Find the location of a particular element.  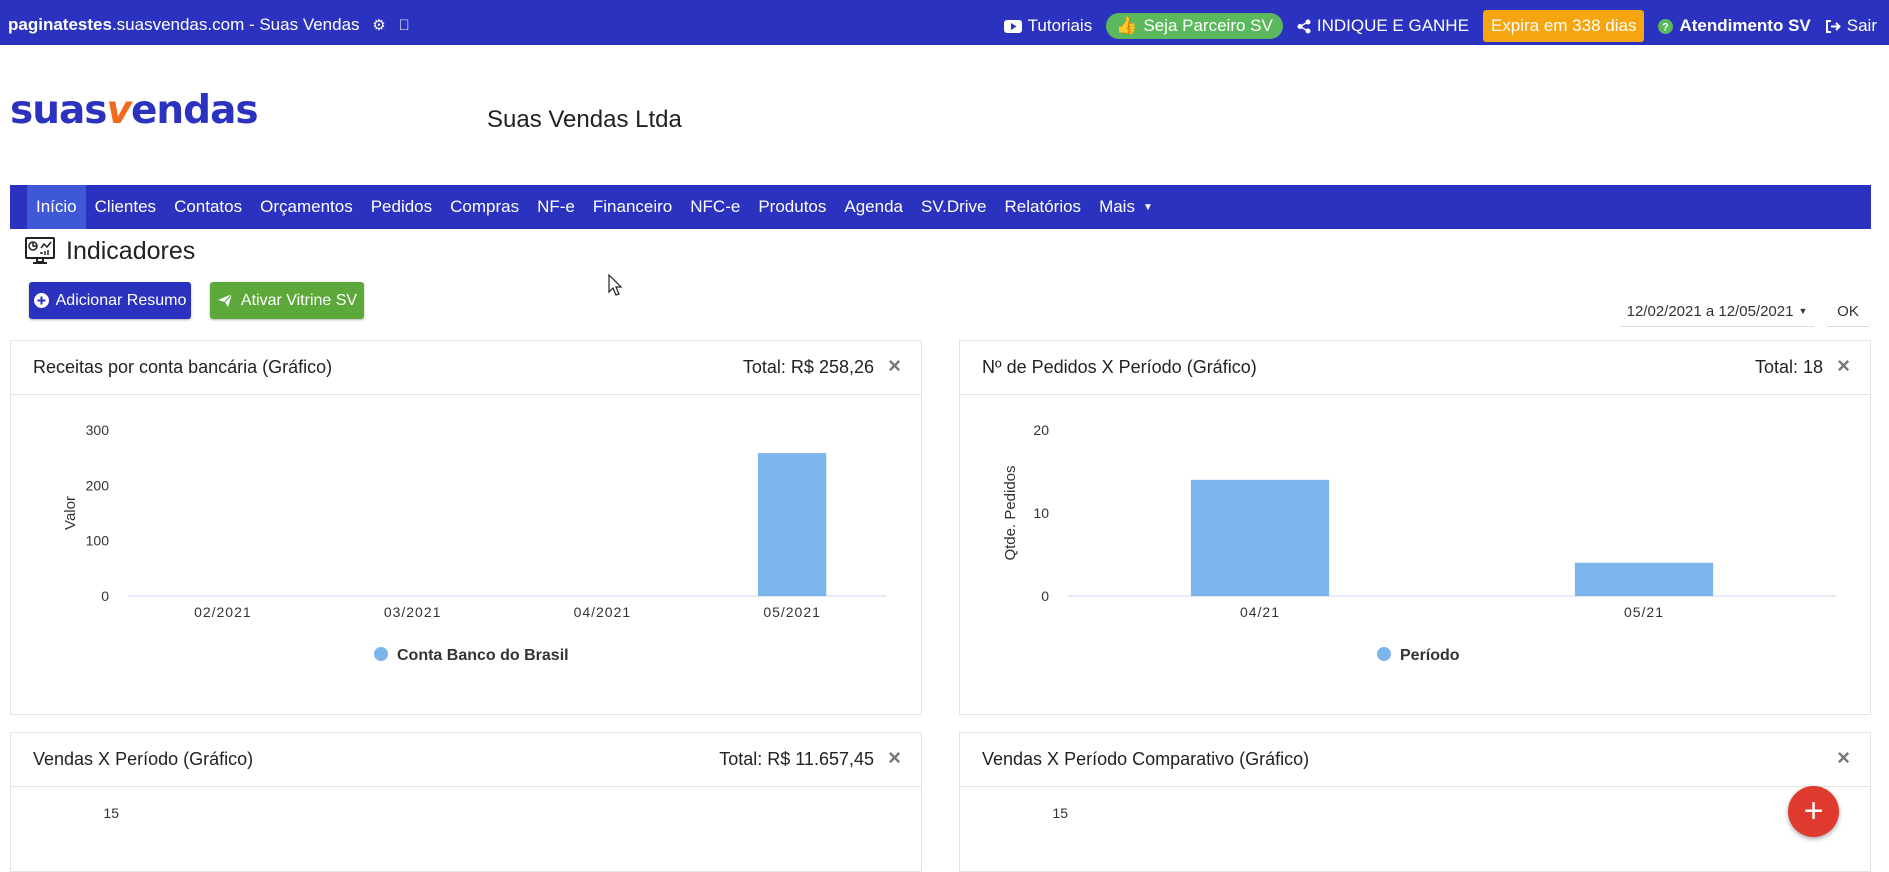

ok-button: OK is located at coordinates (1848, 311).